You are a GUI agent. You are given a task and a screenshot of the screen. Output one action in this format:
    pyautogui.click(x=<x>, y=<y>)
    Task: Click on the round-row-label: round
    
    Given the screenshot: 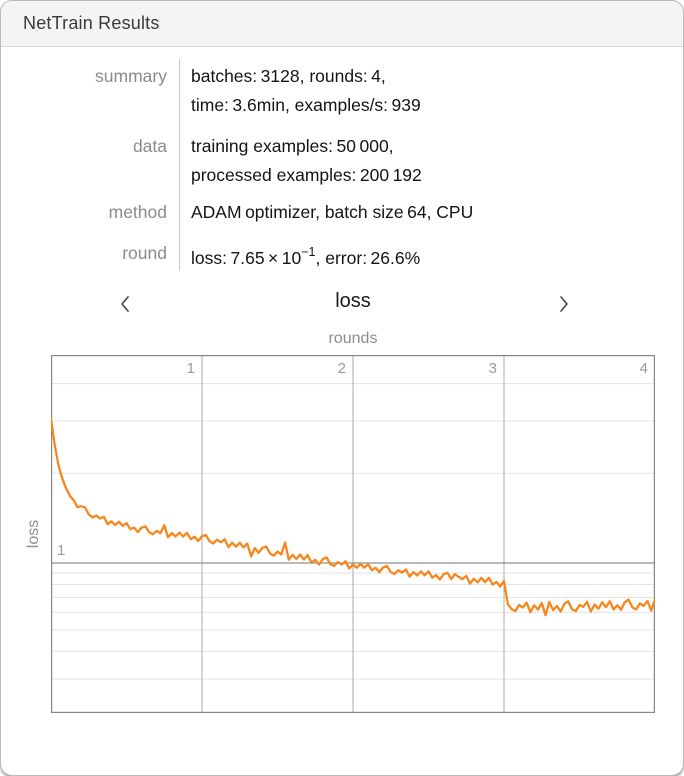 What is the action you would take?
    pyautogui.click(x=144, y=253)
    